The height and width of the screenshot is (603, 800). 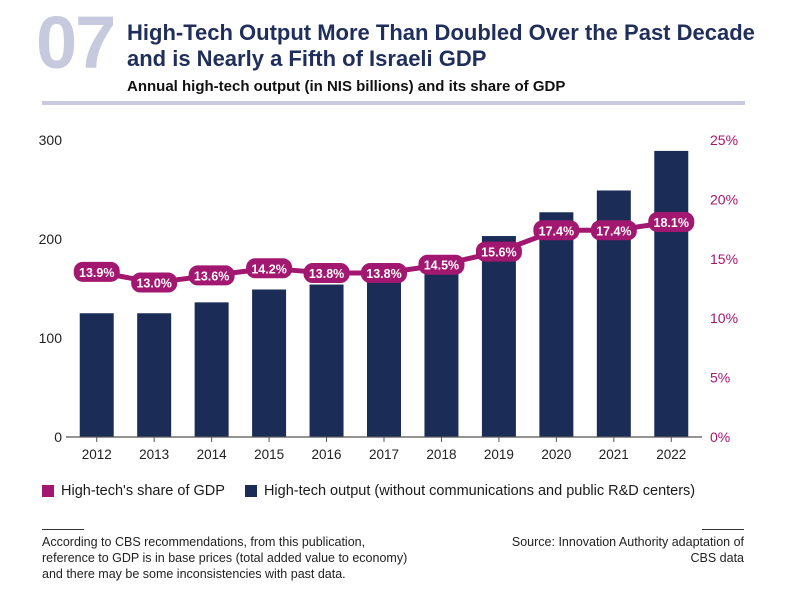 I want to click on x-tick-label: 2019, so click(x=499, y=454).